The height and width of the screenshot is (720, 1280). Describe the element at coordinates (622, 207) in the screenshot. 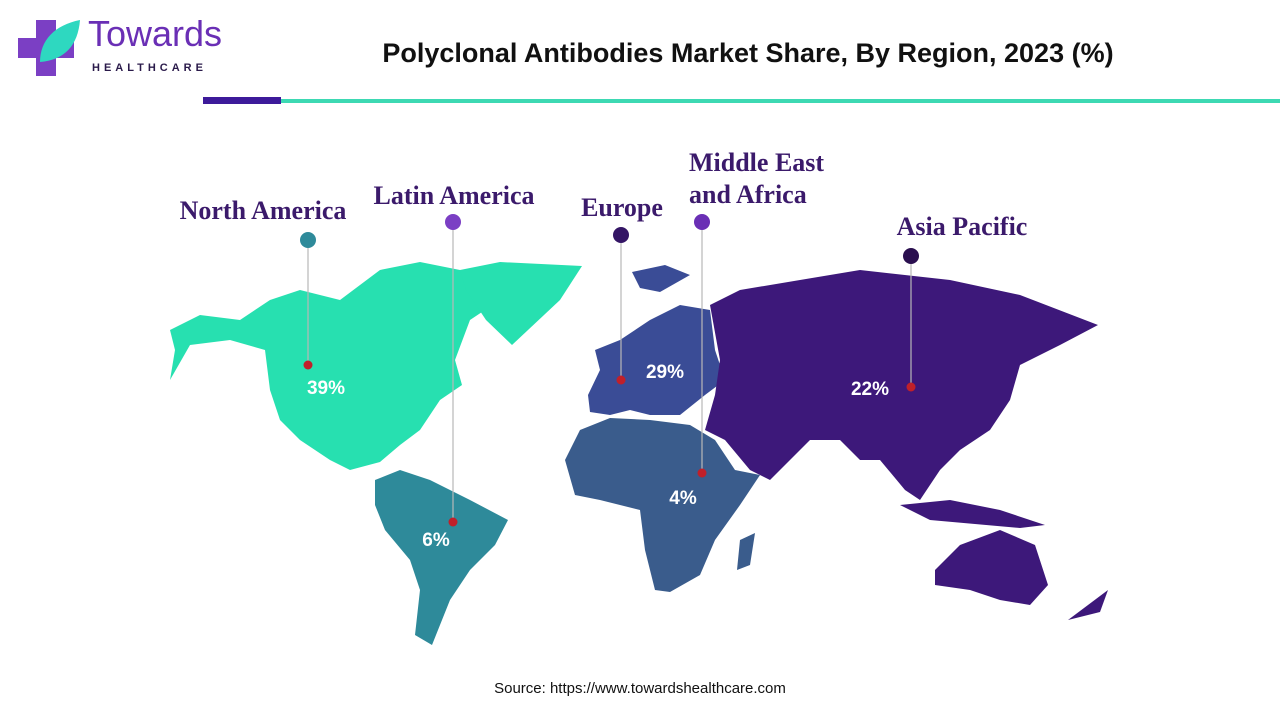

I see `region-label: Europe` at that location.